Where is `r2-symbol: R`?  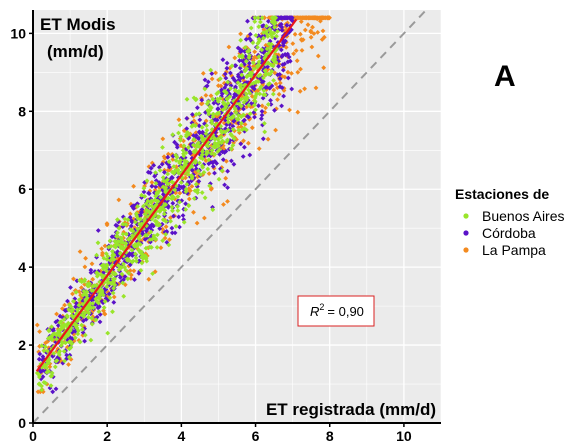
r2-symbol: R is located at coordinates (314, 311).